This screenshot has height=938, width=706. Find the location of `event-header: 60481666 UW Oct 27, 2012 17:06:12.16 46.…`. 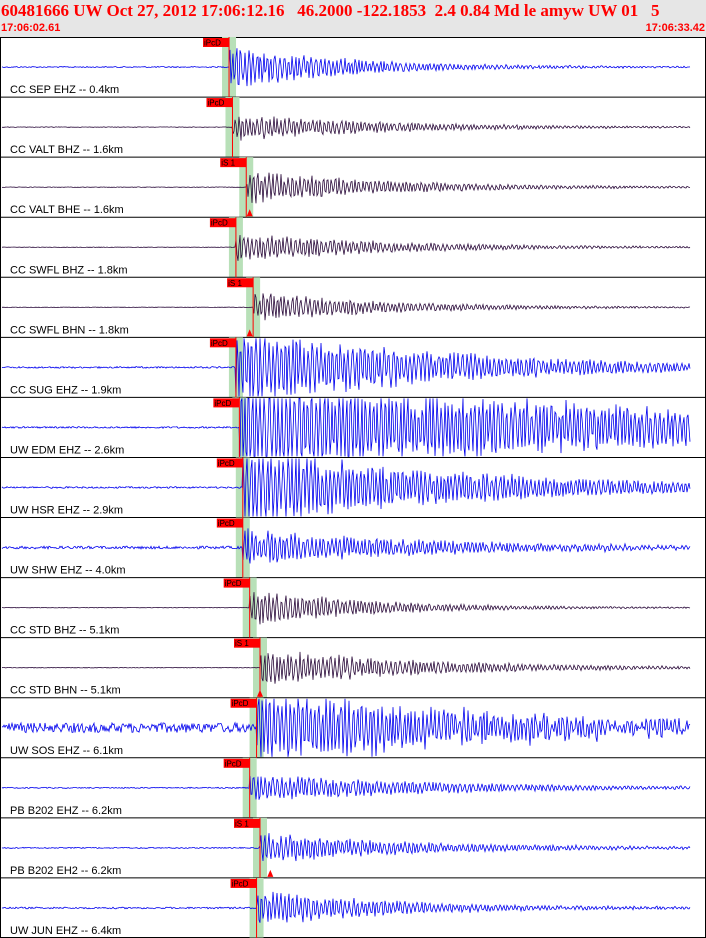

event-header: 60481666 UW Oct 27, 2012 17:06:12.16 46.… is located at coordinates (353, 18).